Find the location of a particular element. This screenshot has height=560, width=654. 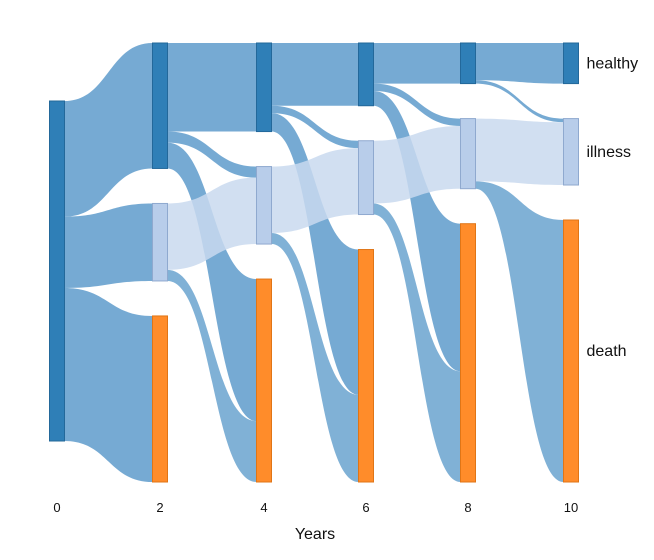

x-axis-title: Years is located at coordinates (315, 534).